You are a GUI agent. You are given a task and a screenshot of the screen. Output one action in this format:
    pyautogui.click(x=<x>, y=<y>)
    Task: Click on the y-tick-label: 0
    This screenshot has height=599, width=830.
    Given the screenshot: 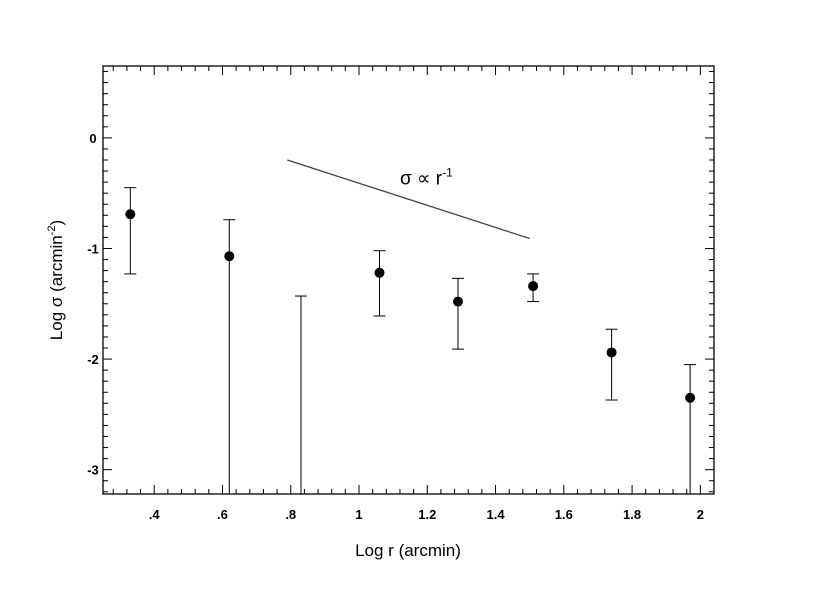 What is the action you would take?
    pyautogui.click(x=92, y=138)
    